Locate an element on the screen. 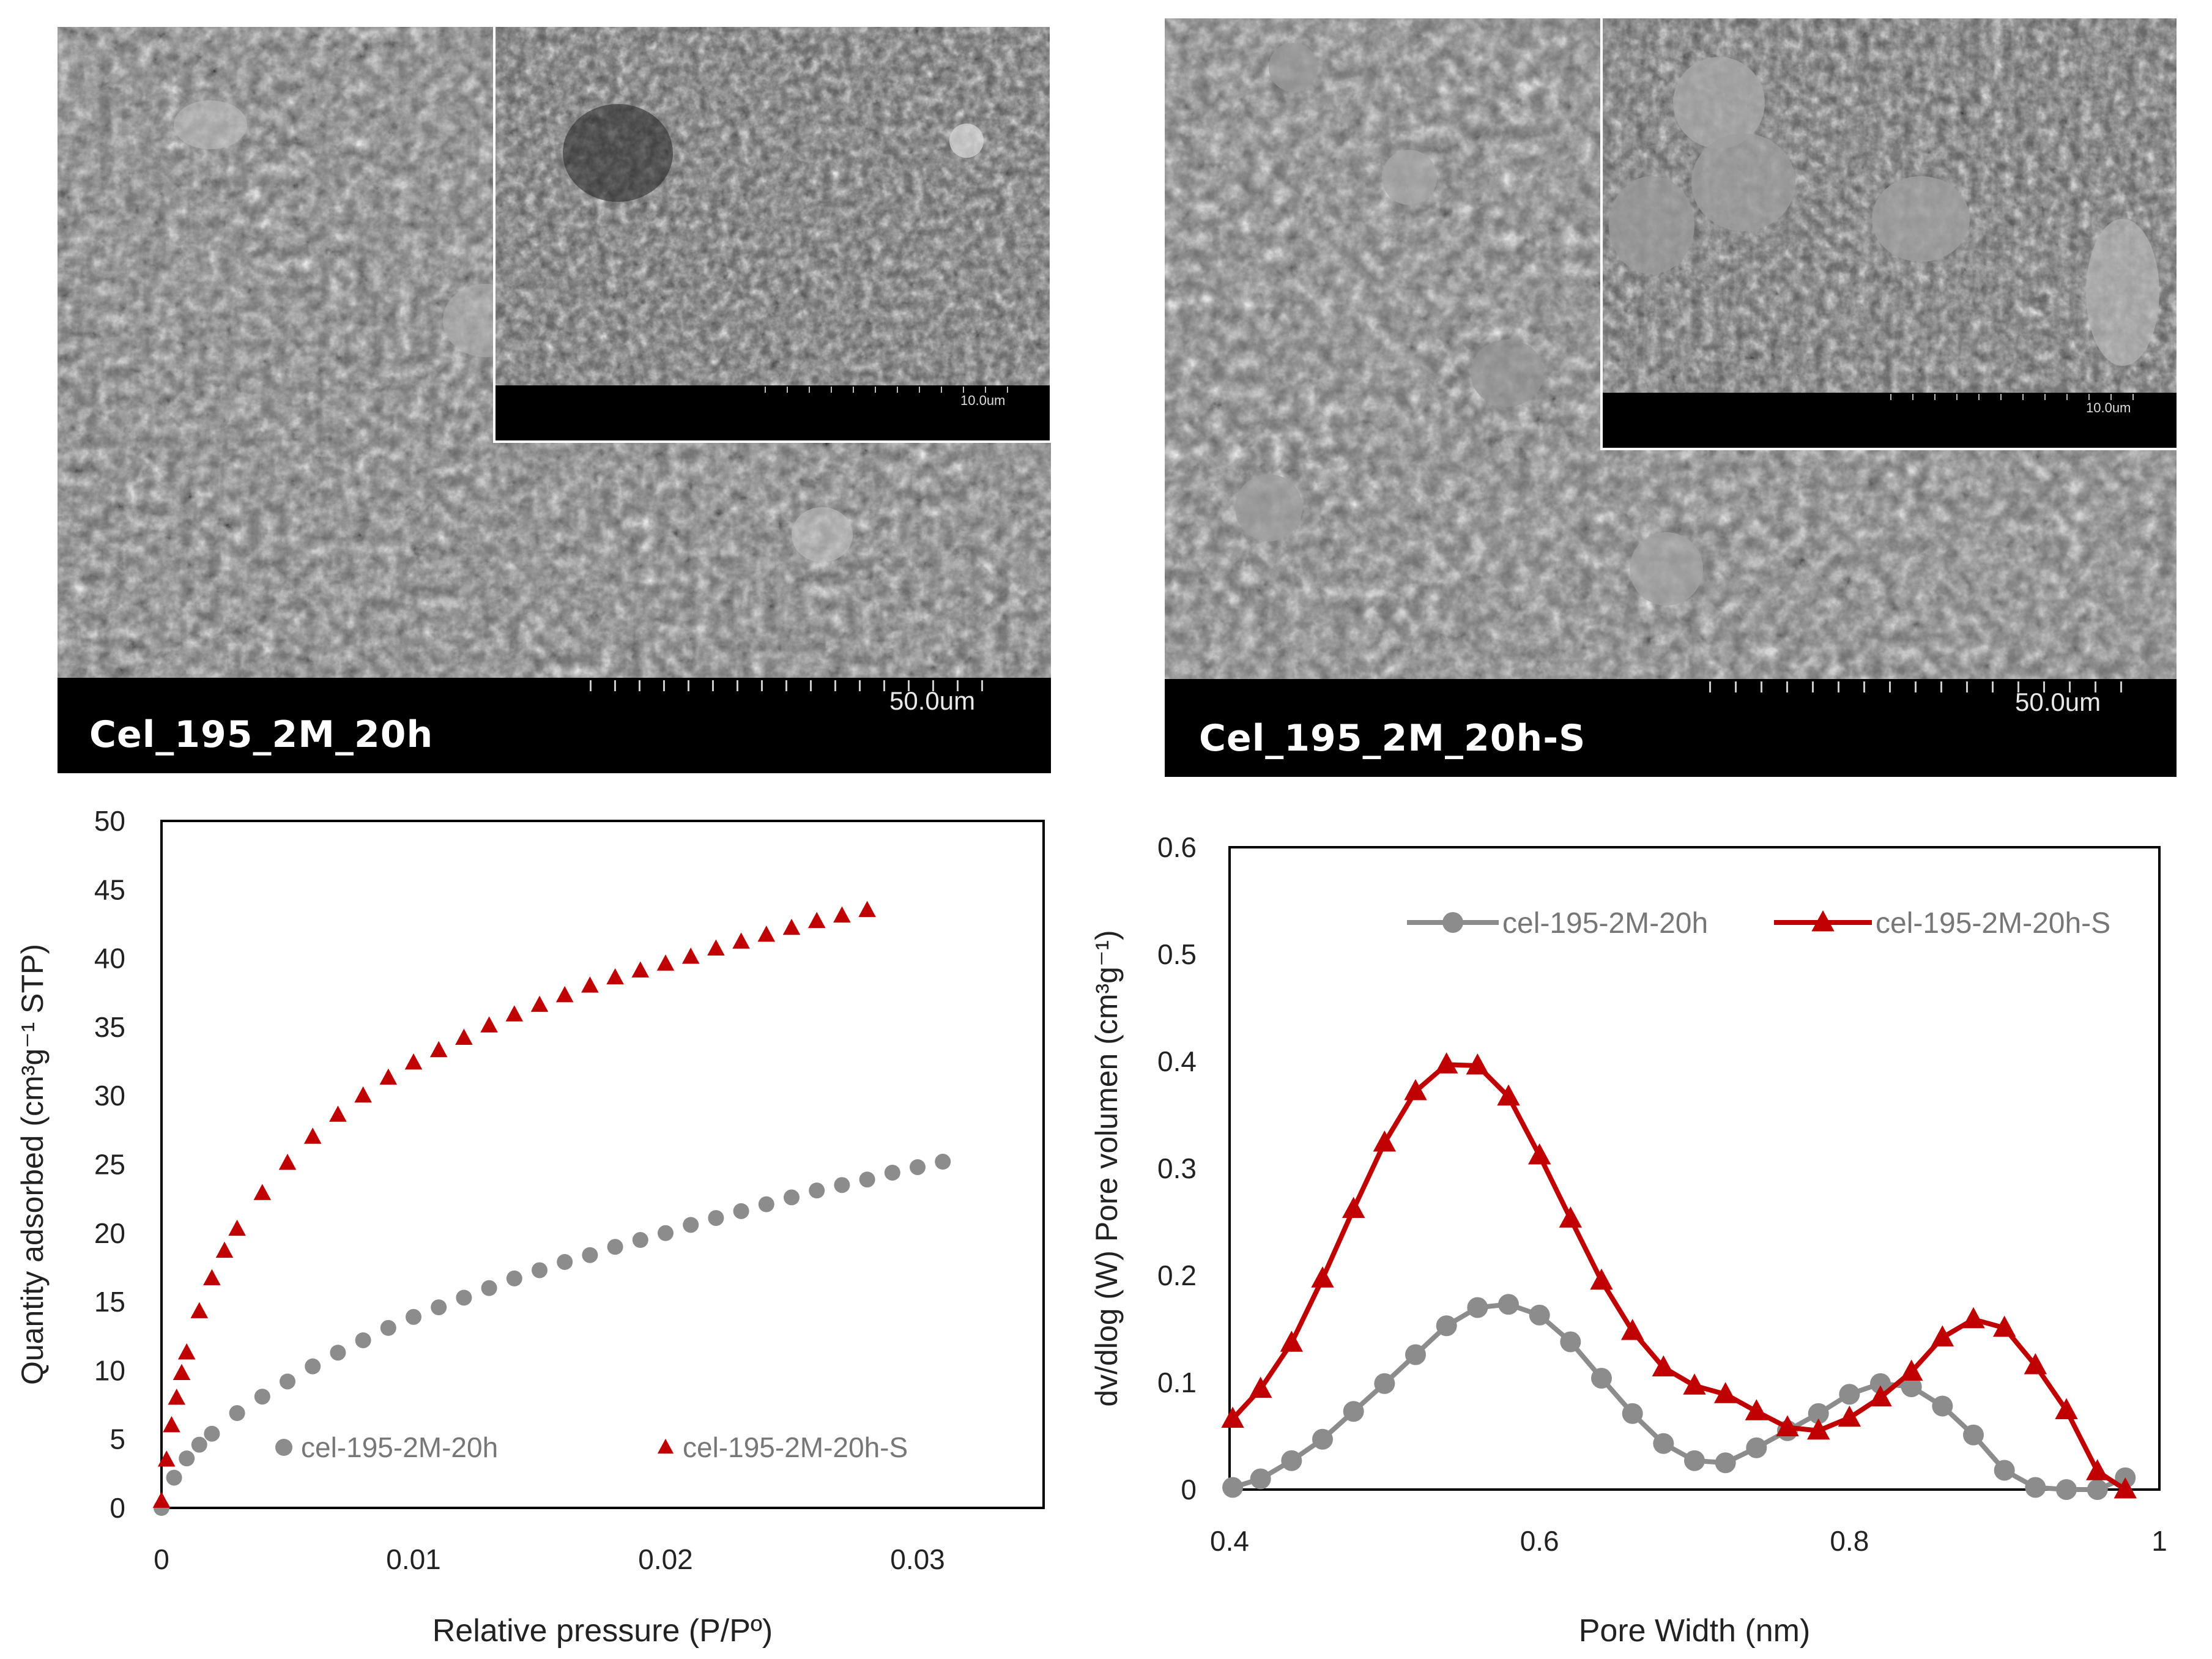 The height and width of the screenshot is (1659, 2212). iso-ytick-label: 15 is located at coordinates (109, 1302).